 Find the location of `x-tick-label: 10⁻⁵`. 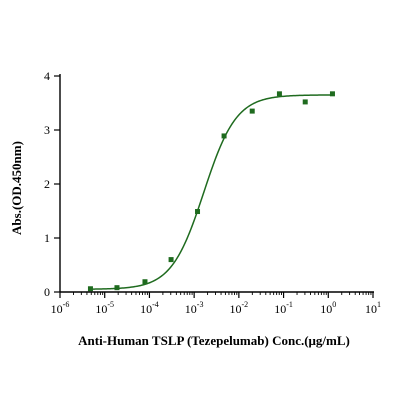

x-tick-label: 10⁻⁵ is located at coordinates (104, 308).